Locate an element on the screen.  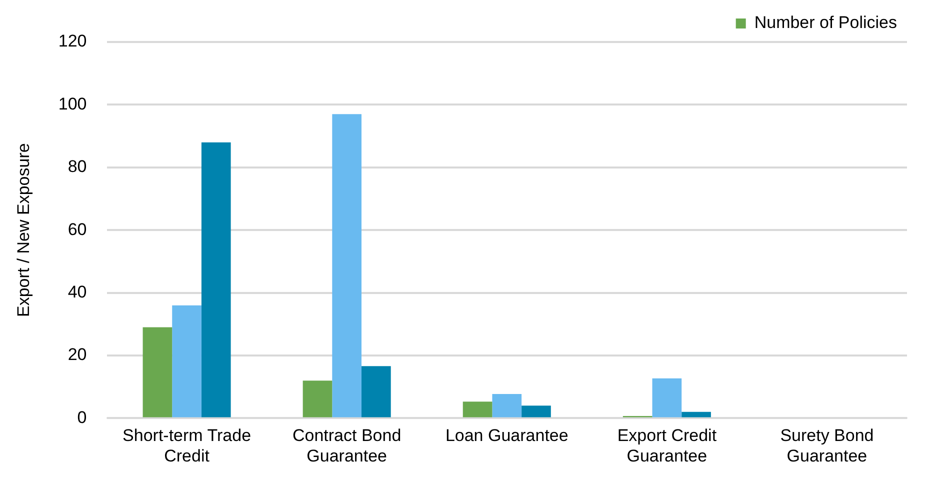
x-tick-label: Export Credit Guarantee is located at coordinates (667, 446).